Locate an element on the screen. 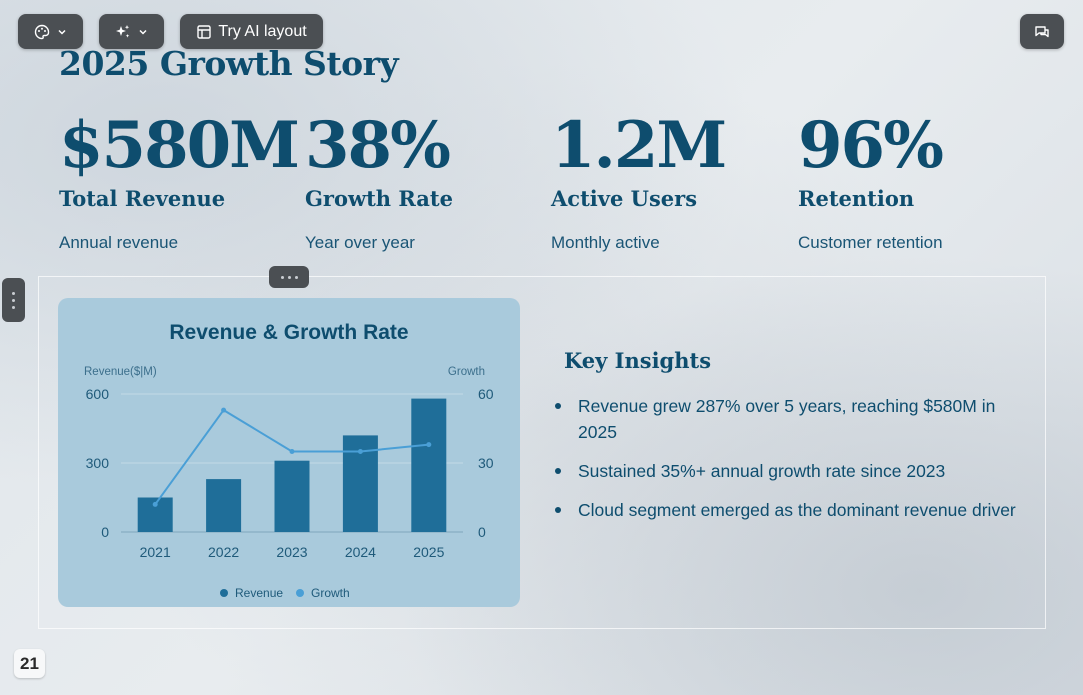 The height and width of the screenshot is (695, 1083). bar-revenue-2022 is located at coordinates (224, 505).